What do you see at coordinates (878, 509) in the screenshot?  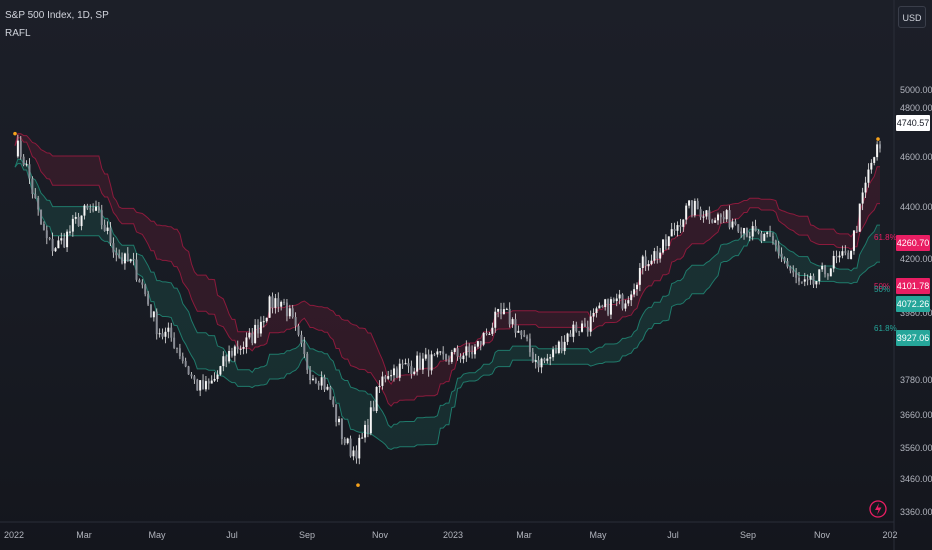 I see `tradingview-logo-icon` at bounding box center [878, 509].